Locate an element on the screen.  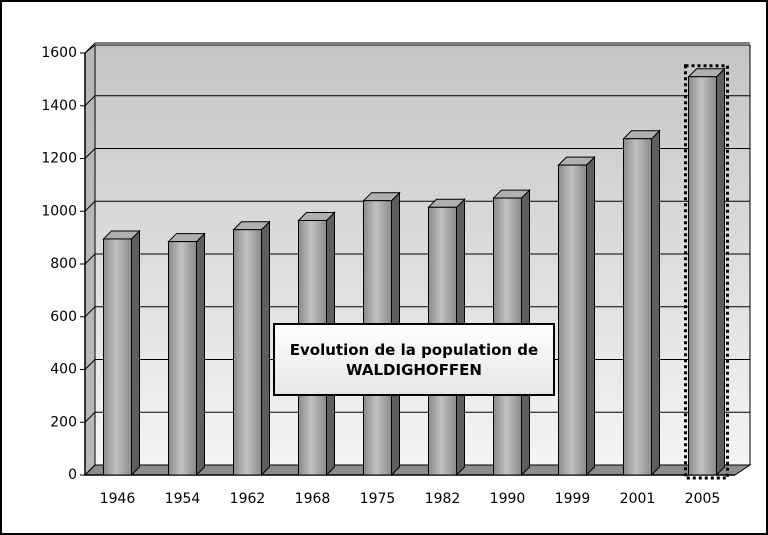
y-tick-label: 1400 is located at coordinates (59, 106).